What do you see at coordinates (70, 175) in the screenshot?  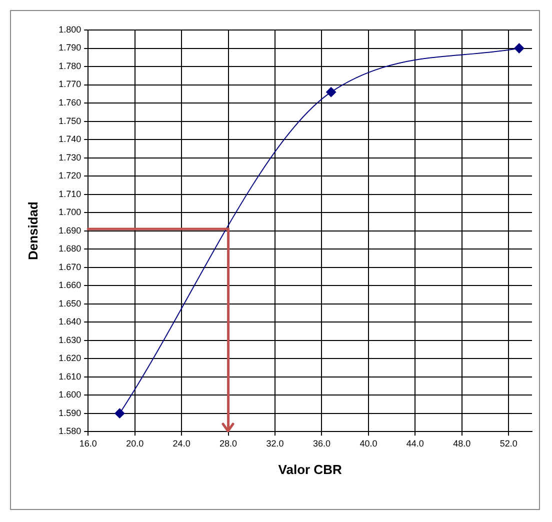 I see `y-tick-label: 1.720` at bounding box center [70, 175].